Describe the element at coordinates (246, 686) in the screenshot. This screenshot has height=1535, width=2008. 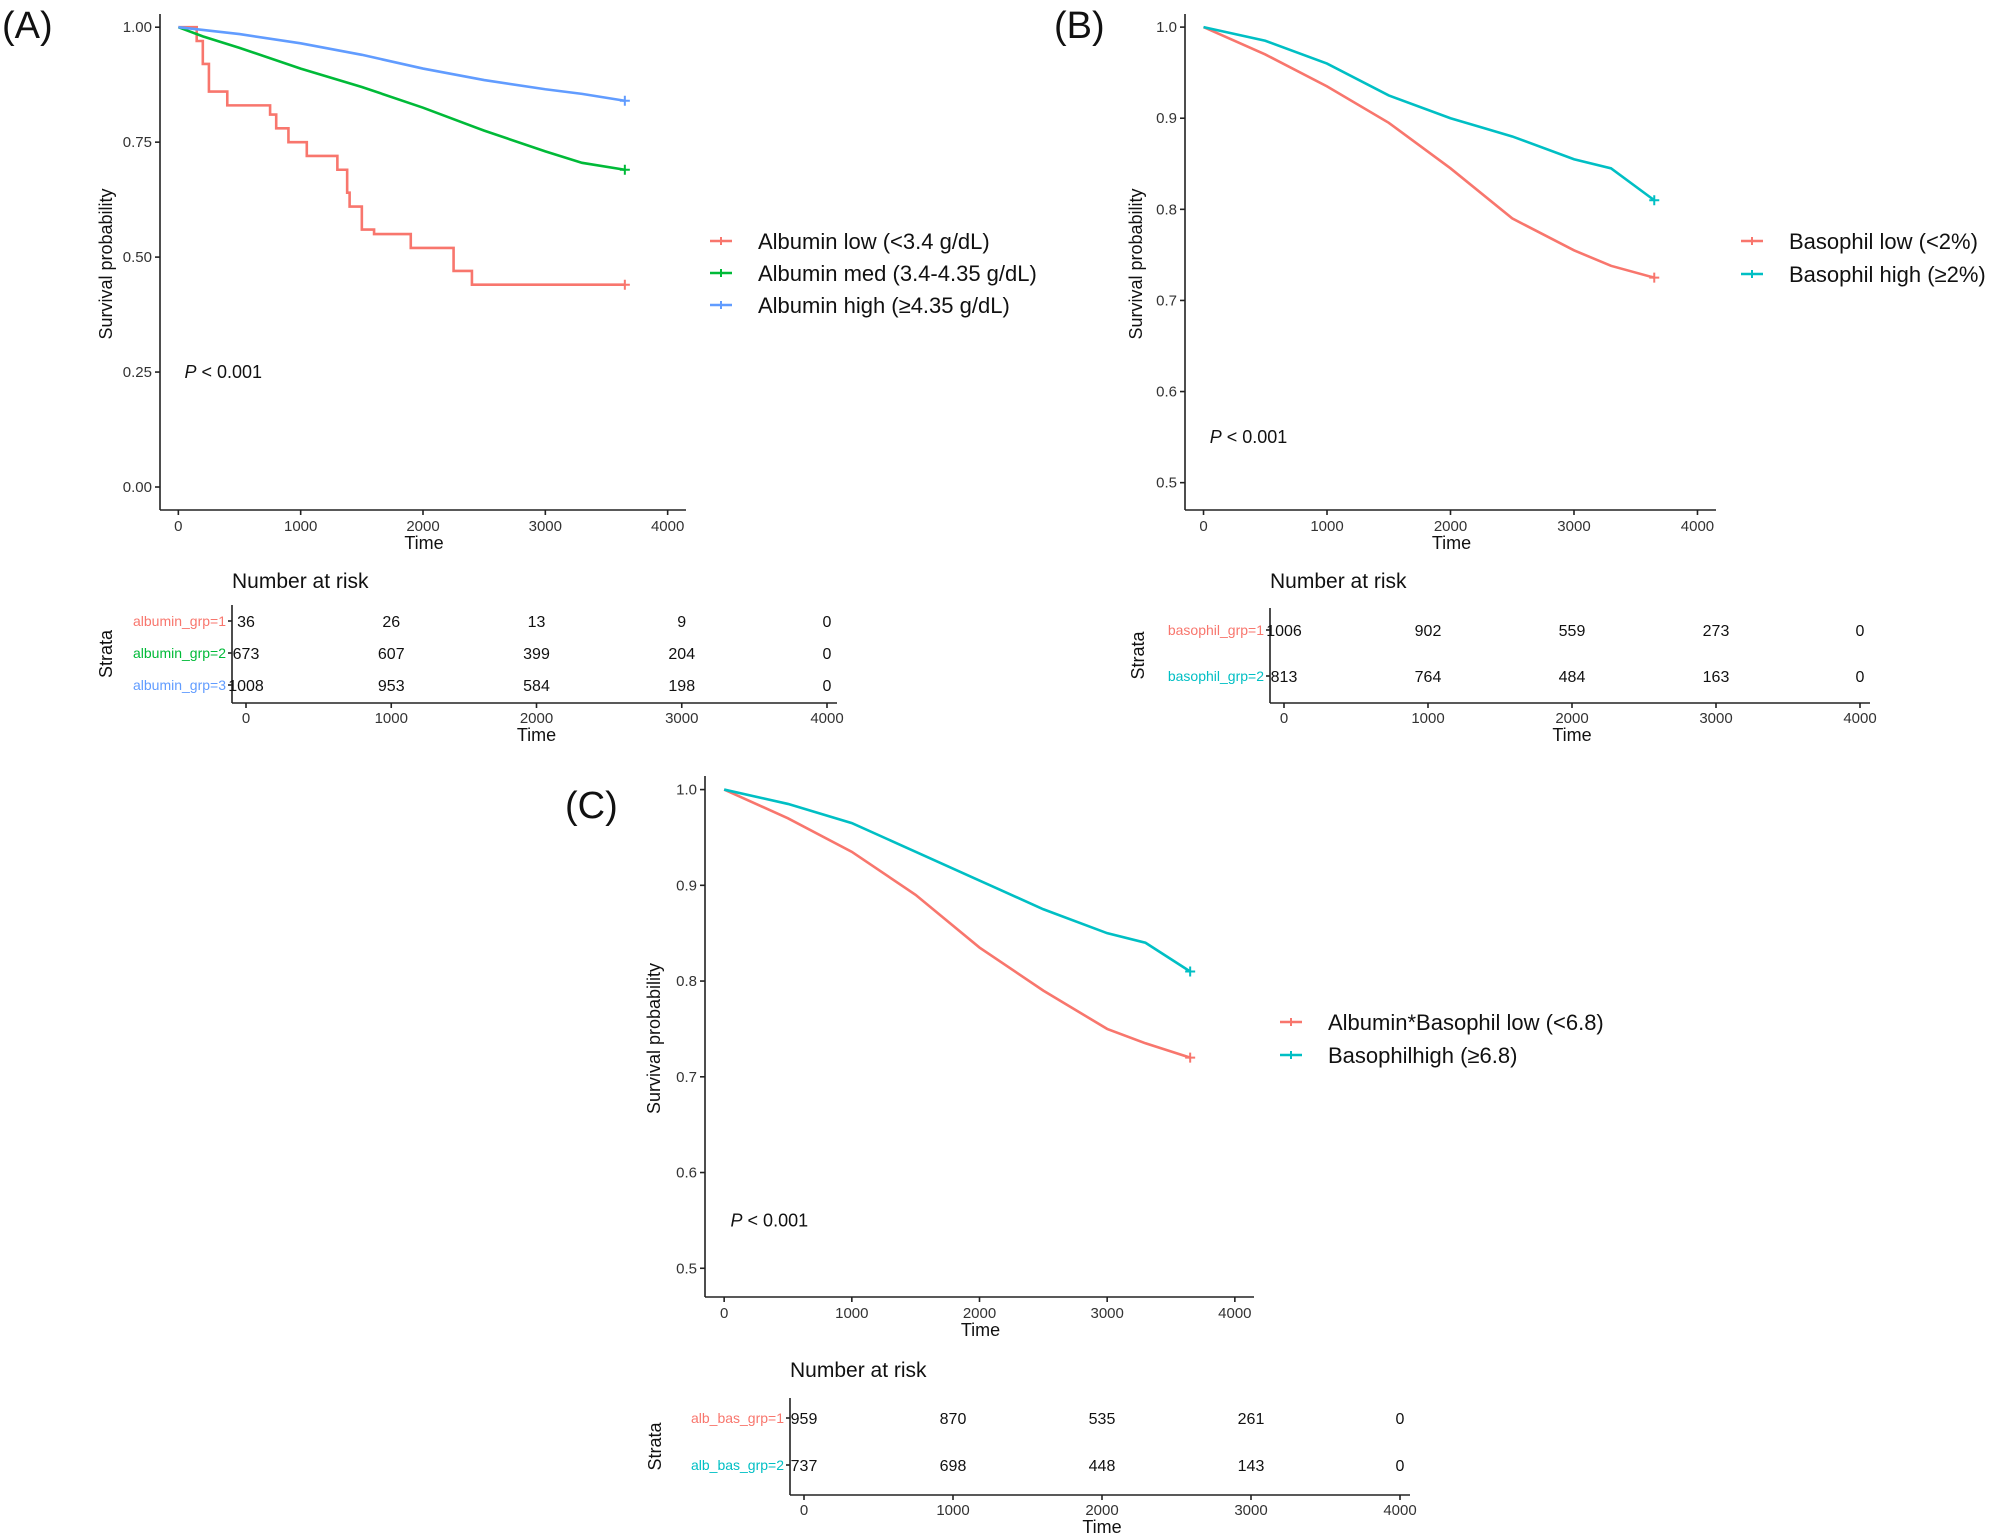
I see `risk-count: 1008` at that location.